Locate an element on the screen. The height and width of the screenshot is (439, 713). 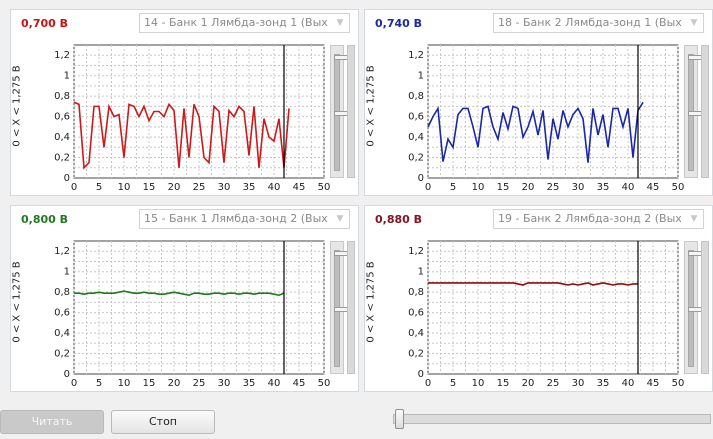
sensor-select: 14 - Банк 1 Лямбда-зонд 1 (Выходное ▼ is located at coordinates (244, 23).